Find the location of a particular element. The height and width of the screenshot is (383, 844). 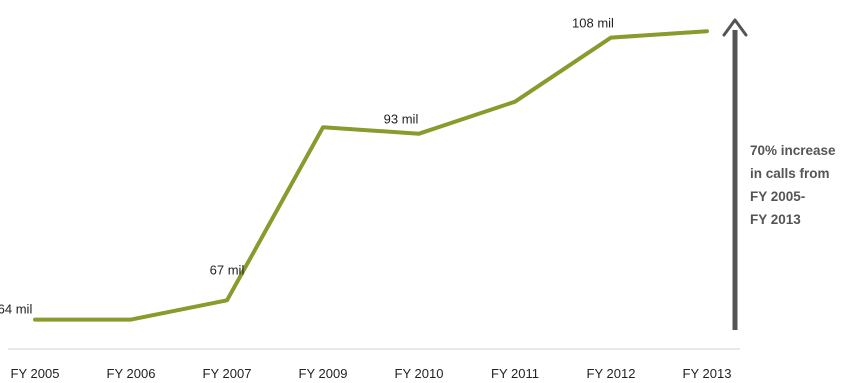

annotation-text: 70% increase in calls from FY 2005- FY 2013 is located at coordinates (793, 185).